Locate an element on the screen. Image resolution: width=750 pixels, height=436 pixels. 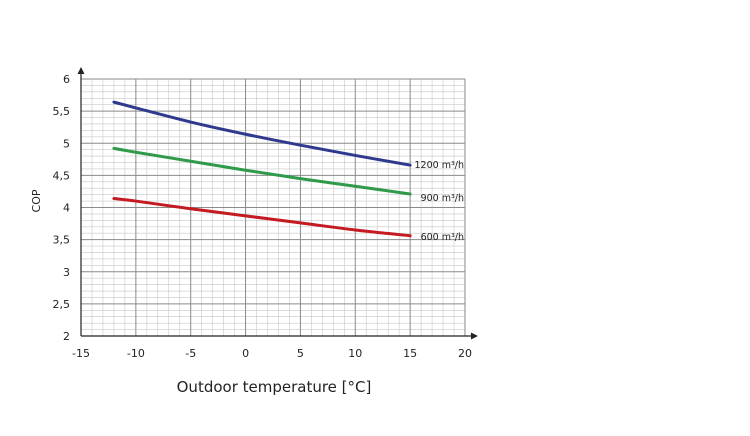
y-tick-label: 5,5 is located at coordinates (62, 111).